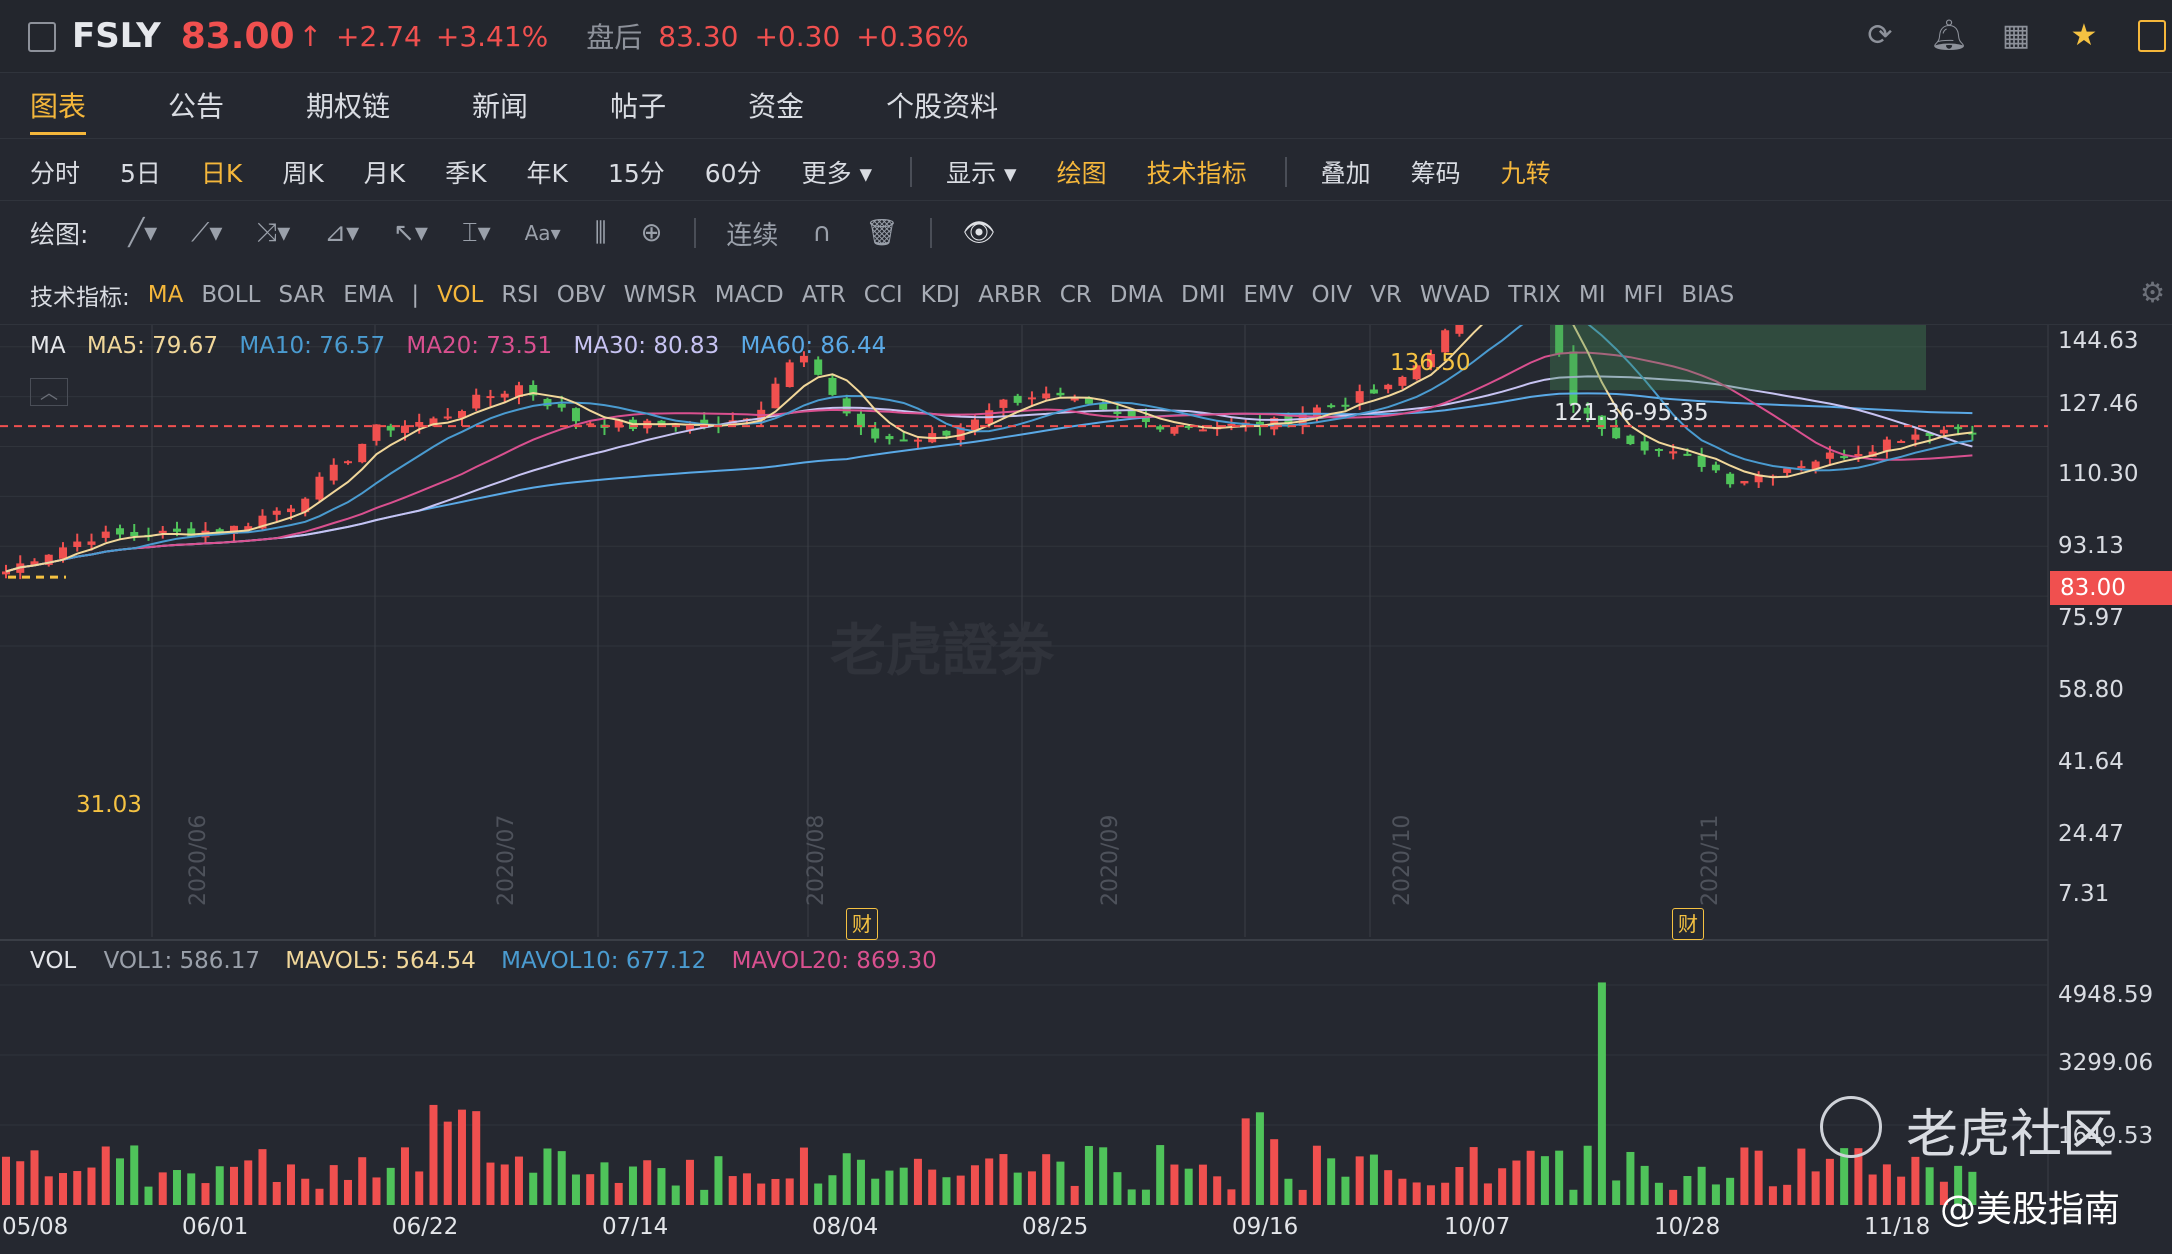  What do you see at coordinates (1081, 173) in the screenshot?
I see `draw-toggle: 绘图` at bounding box center [1081, 173].